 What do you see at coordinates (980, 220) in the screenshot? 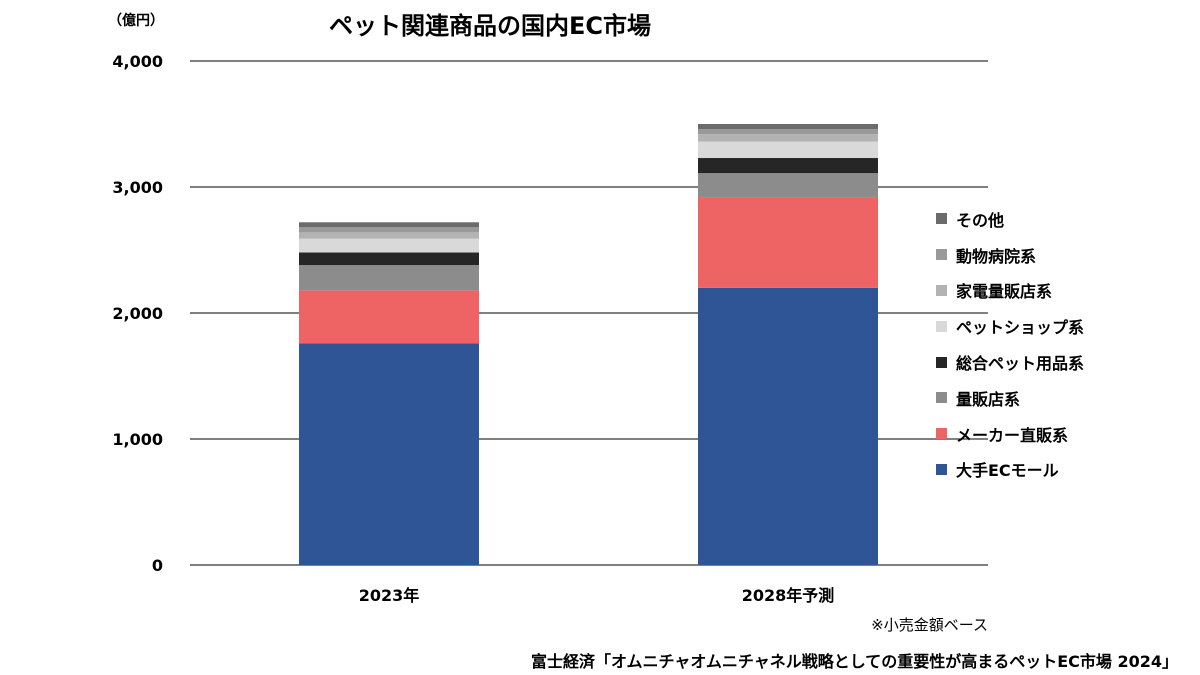
I see `legend-label: その他` at bounding box center [980, 220].